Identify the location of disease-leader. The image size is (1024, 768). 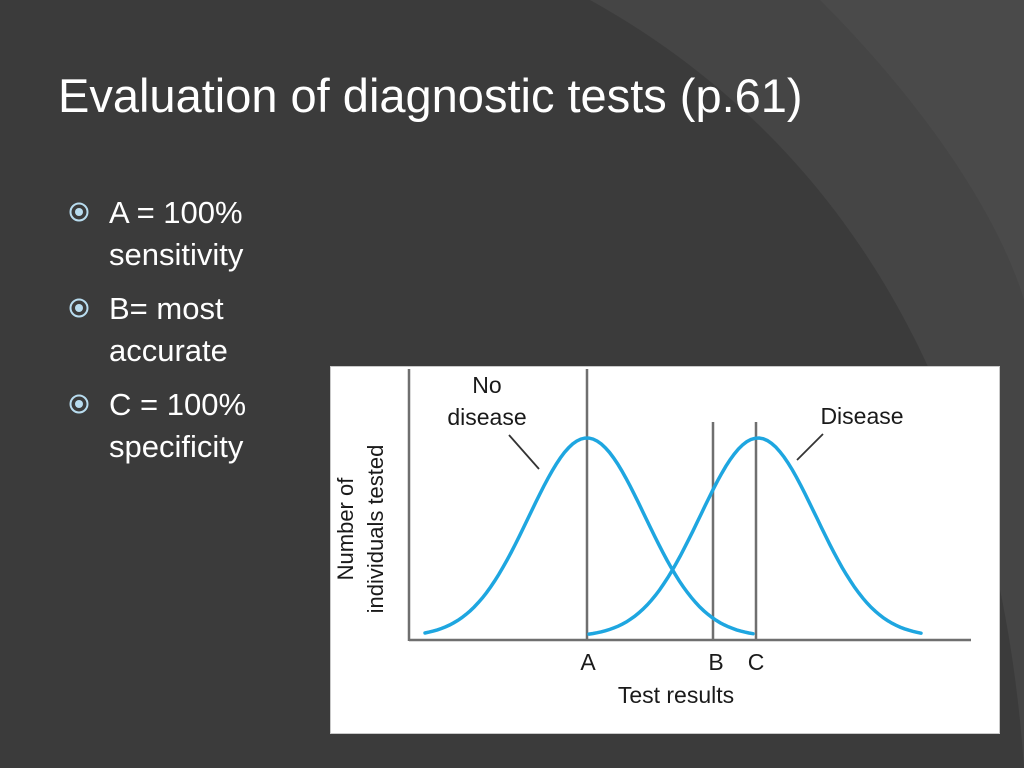
(810, 447).